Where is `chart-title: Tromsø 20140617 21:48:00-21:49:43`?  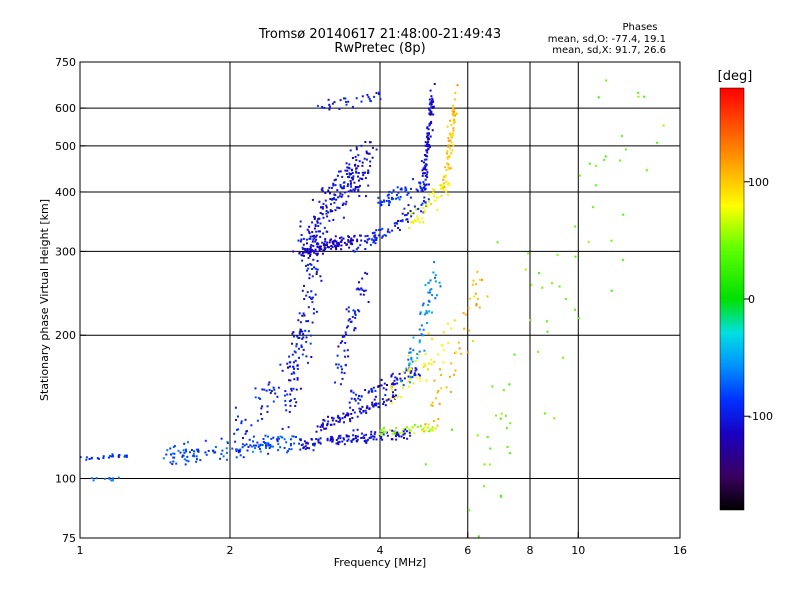
chart-title: Tromsø 20140617 21:48:00-21:49:43 is located at coordinates (379, 34).